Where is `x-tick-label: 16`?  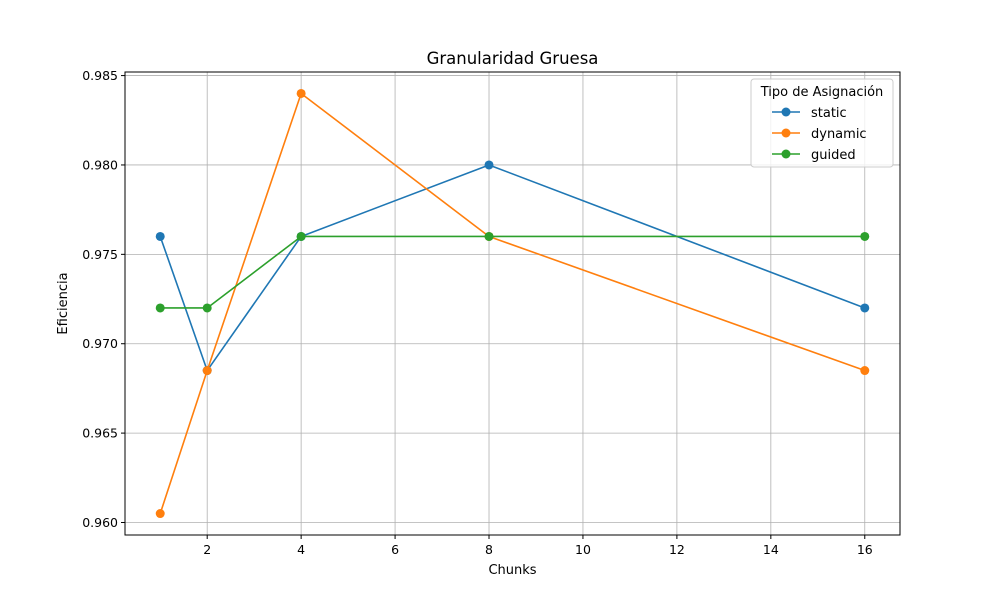 x-tick-label: 16 is located at coordinates (865, 549).